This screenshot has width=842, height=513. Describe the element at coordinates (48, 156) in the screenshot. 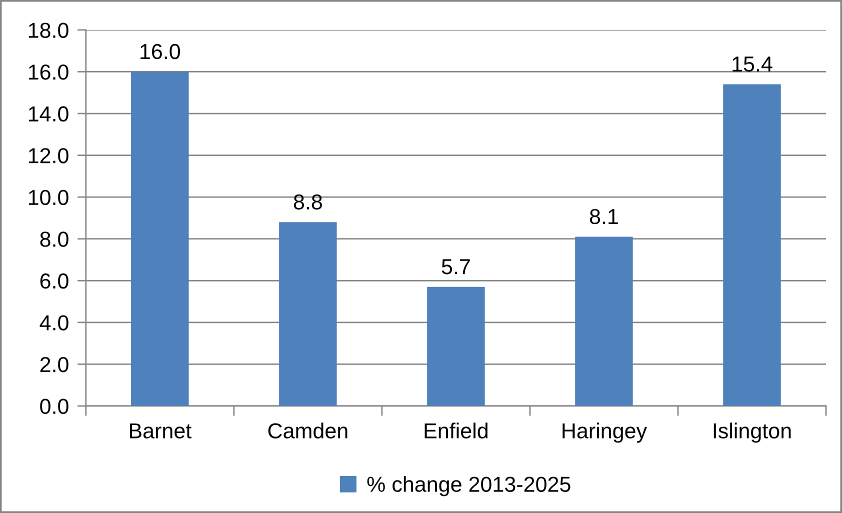

I see `y-tick-label: 12.0` at that location.